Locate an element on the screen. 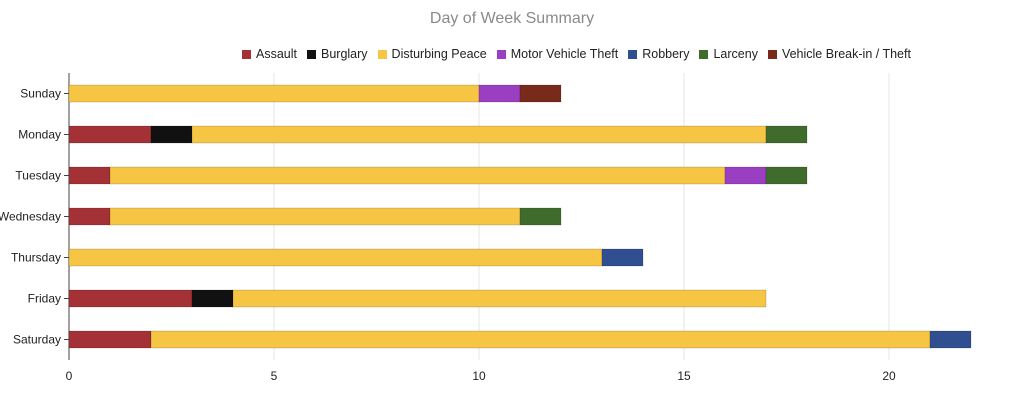  bar-friday-disturbing-peace is located at coordinates (499, 298).